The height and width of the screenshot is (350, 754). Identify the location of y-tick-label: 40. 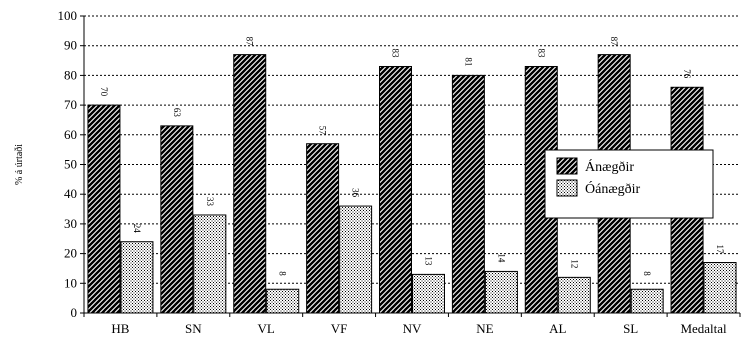
(70, 193).